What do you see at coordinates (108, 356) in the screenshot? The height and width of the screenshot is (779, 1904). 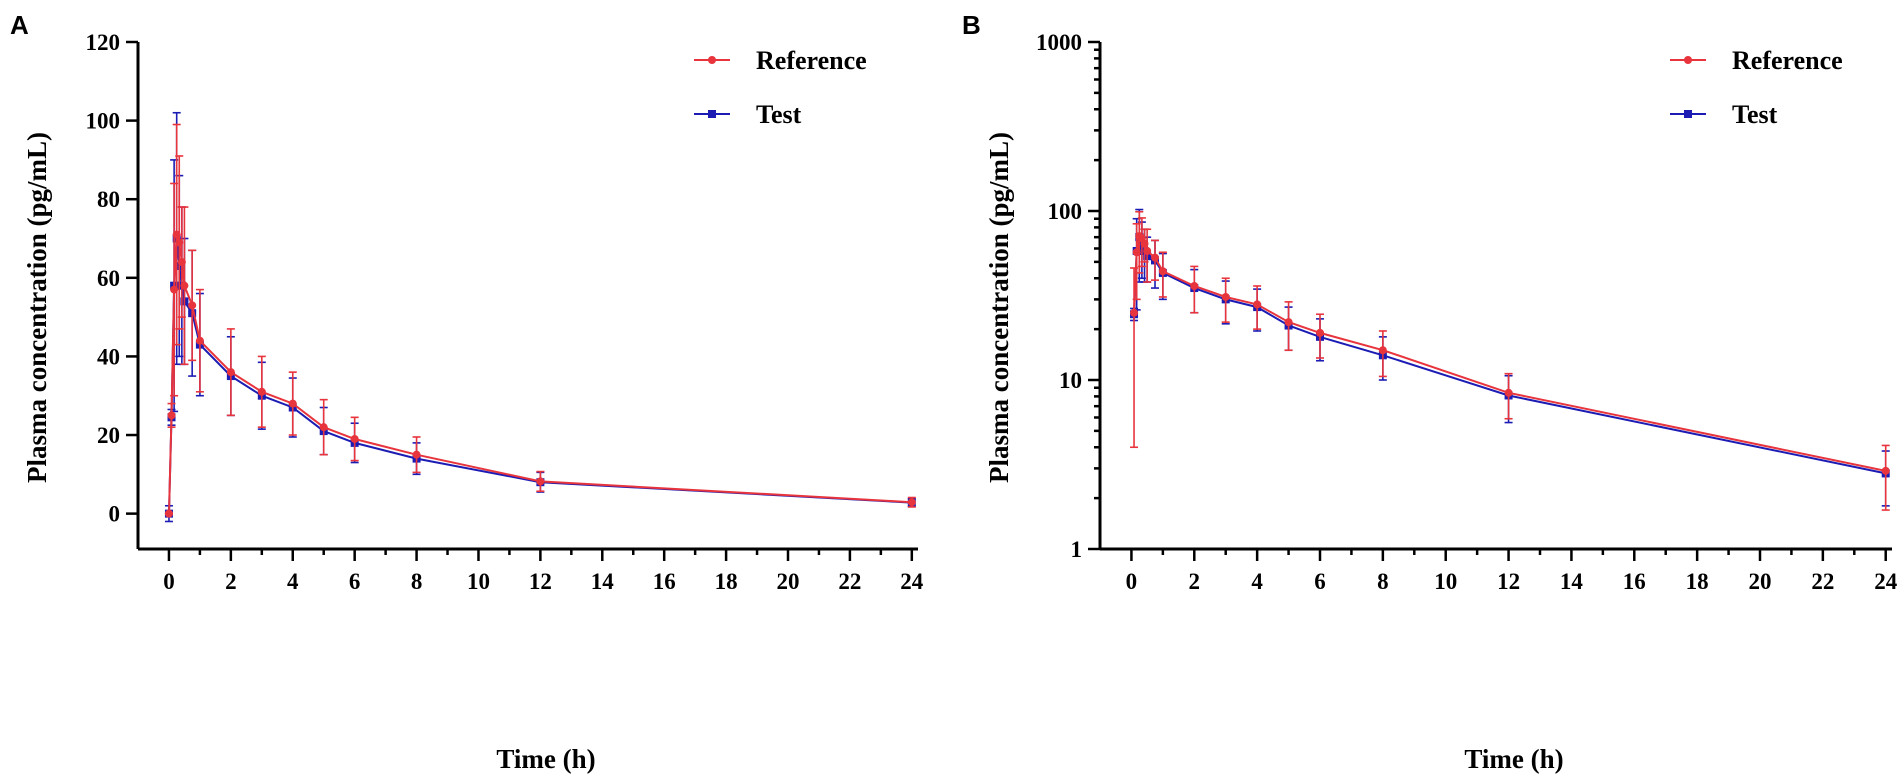 I see `y-tick-label: 40` at bounding box center [108, 356].